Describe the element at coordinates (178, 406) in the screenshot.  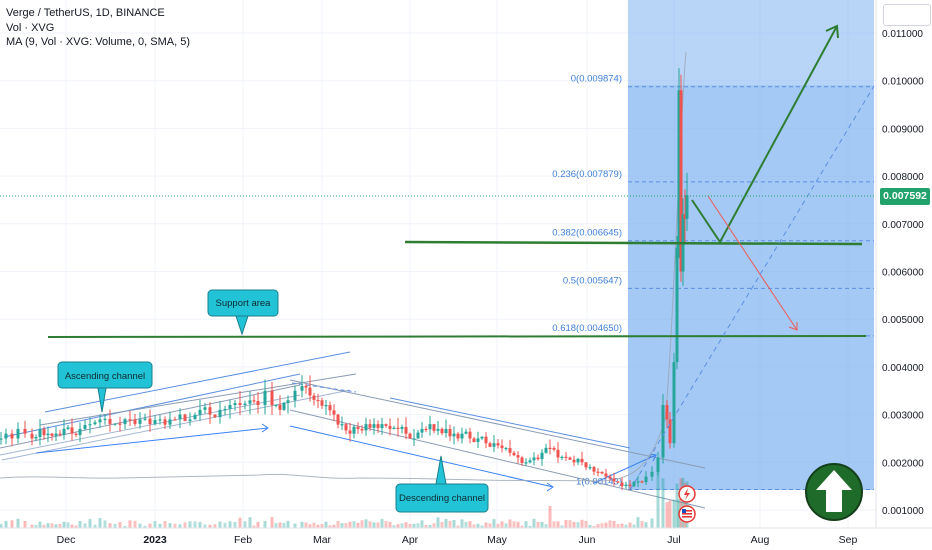
I see `ascending-channel` at that location.